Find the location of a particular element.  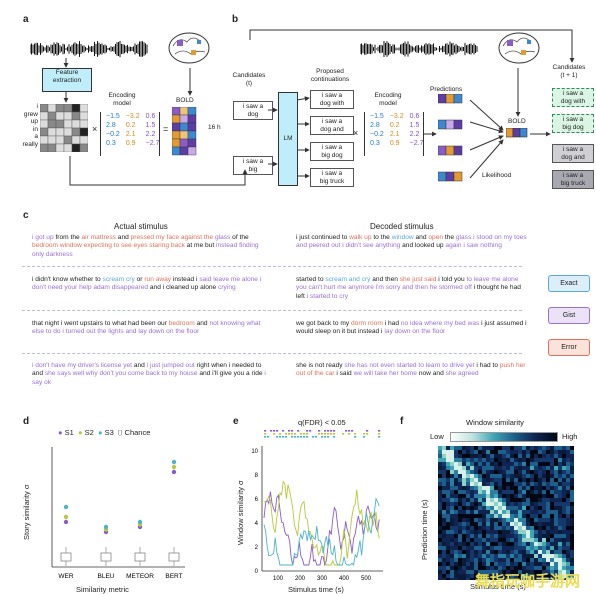

continuation-box: i saw a big truck is located at coordinates (332, 177).